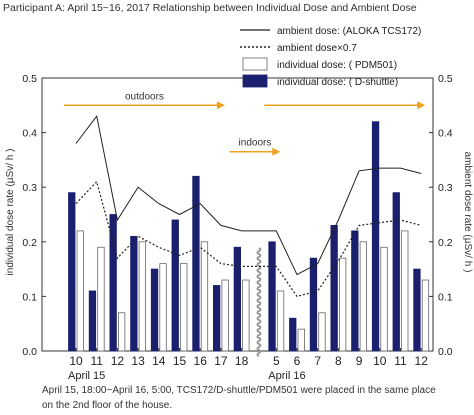 The width and height of the screenshot is (474, 415). I want to click on y-tick-label-left: 0.4, so click(29, 134).